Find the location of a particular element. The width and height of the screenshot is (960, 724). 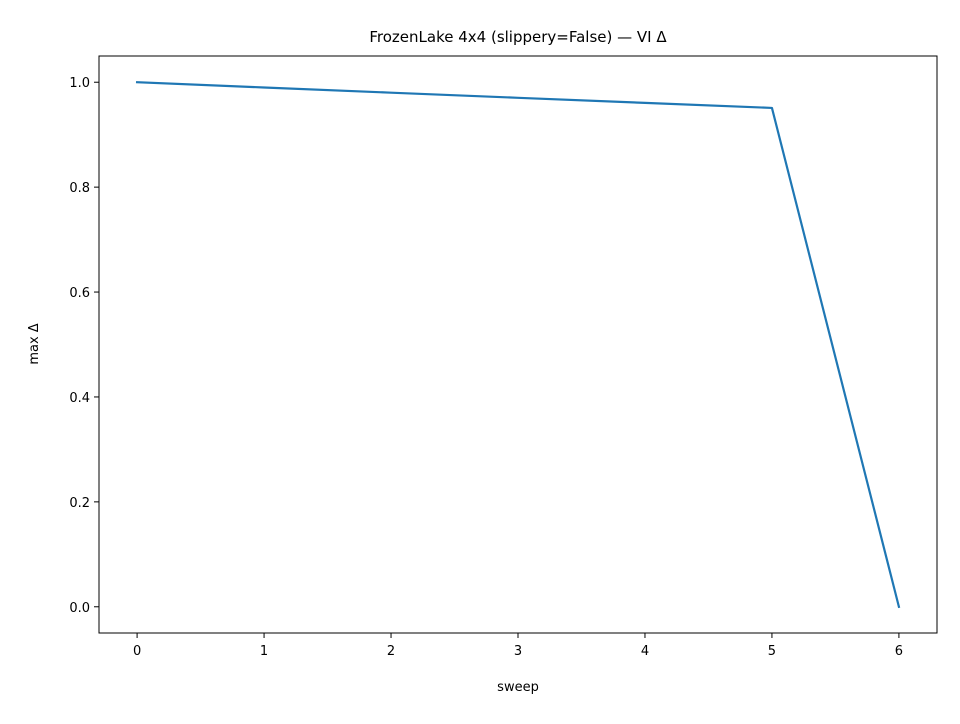

y-tick-label: 0.6 is located at coordinates (79, 293).